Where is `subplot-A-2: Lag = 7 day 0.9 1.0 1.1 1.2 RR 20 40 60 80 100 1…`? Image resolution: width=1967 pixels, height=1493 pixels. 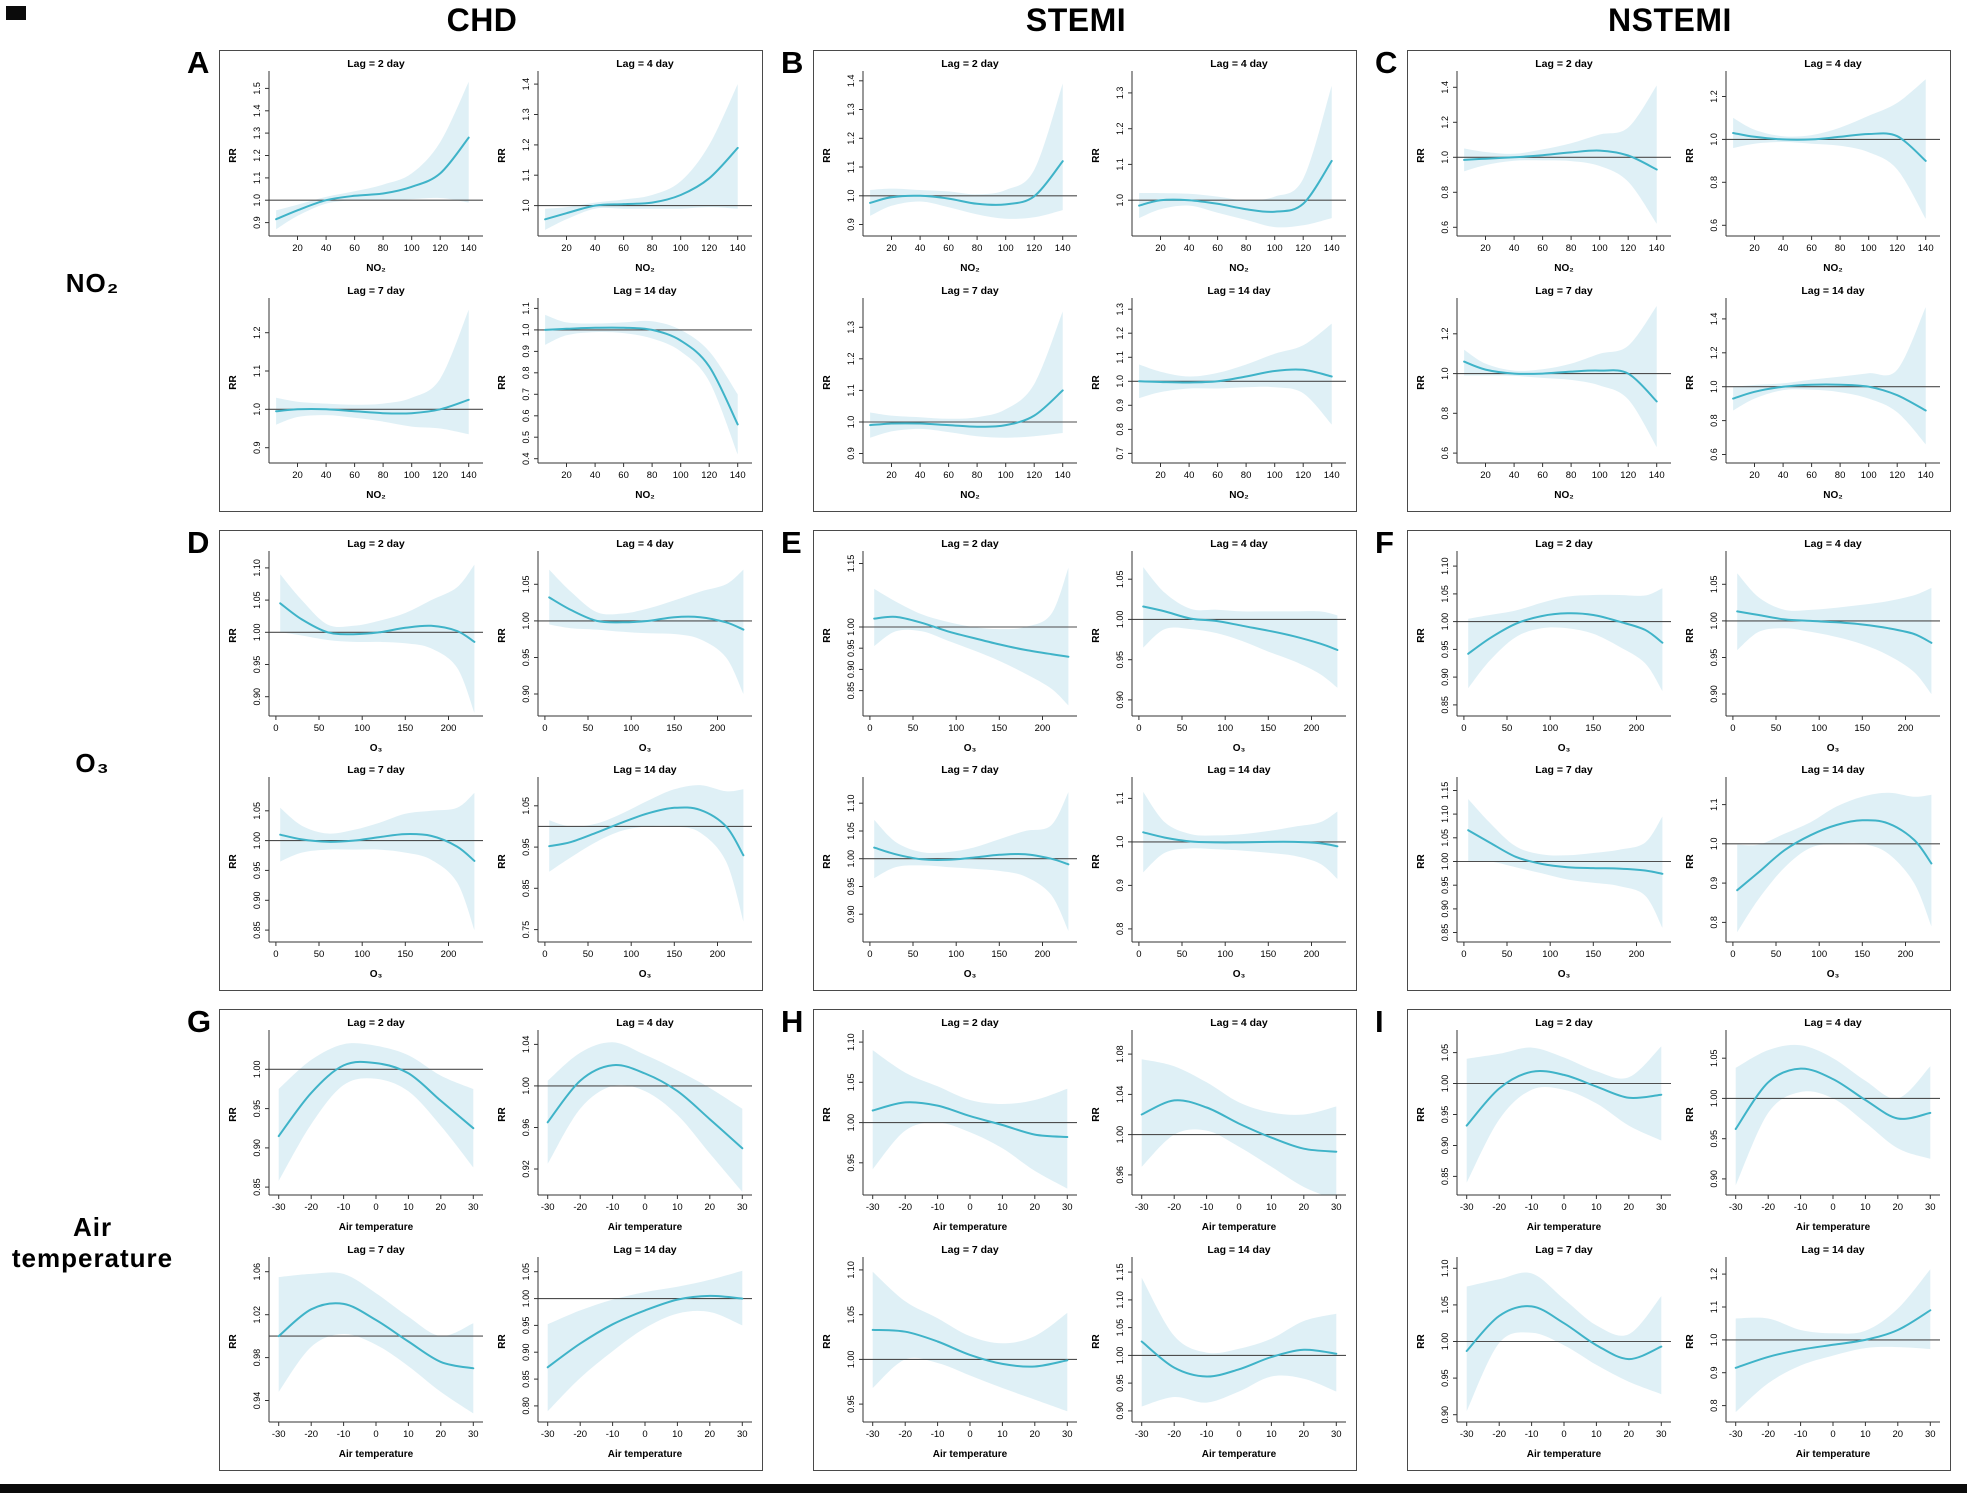
subplot-A-2: Lag = 7 day 0.9 1.0 1.1 1.2 RR 20 40 60 80 100 1… is located at coordinates (355, 393).